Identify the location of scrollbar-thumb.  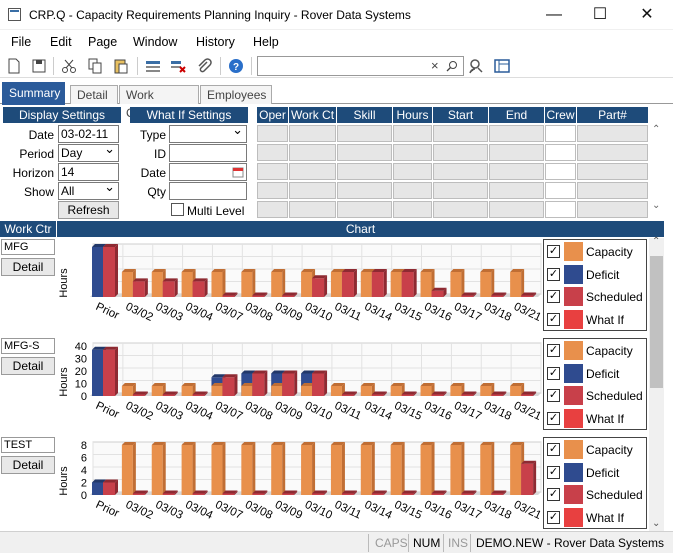
(656, 322).